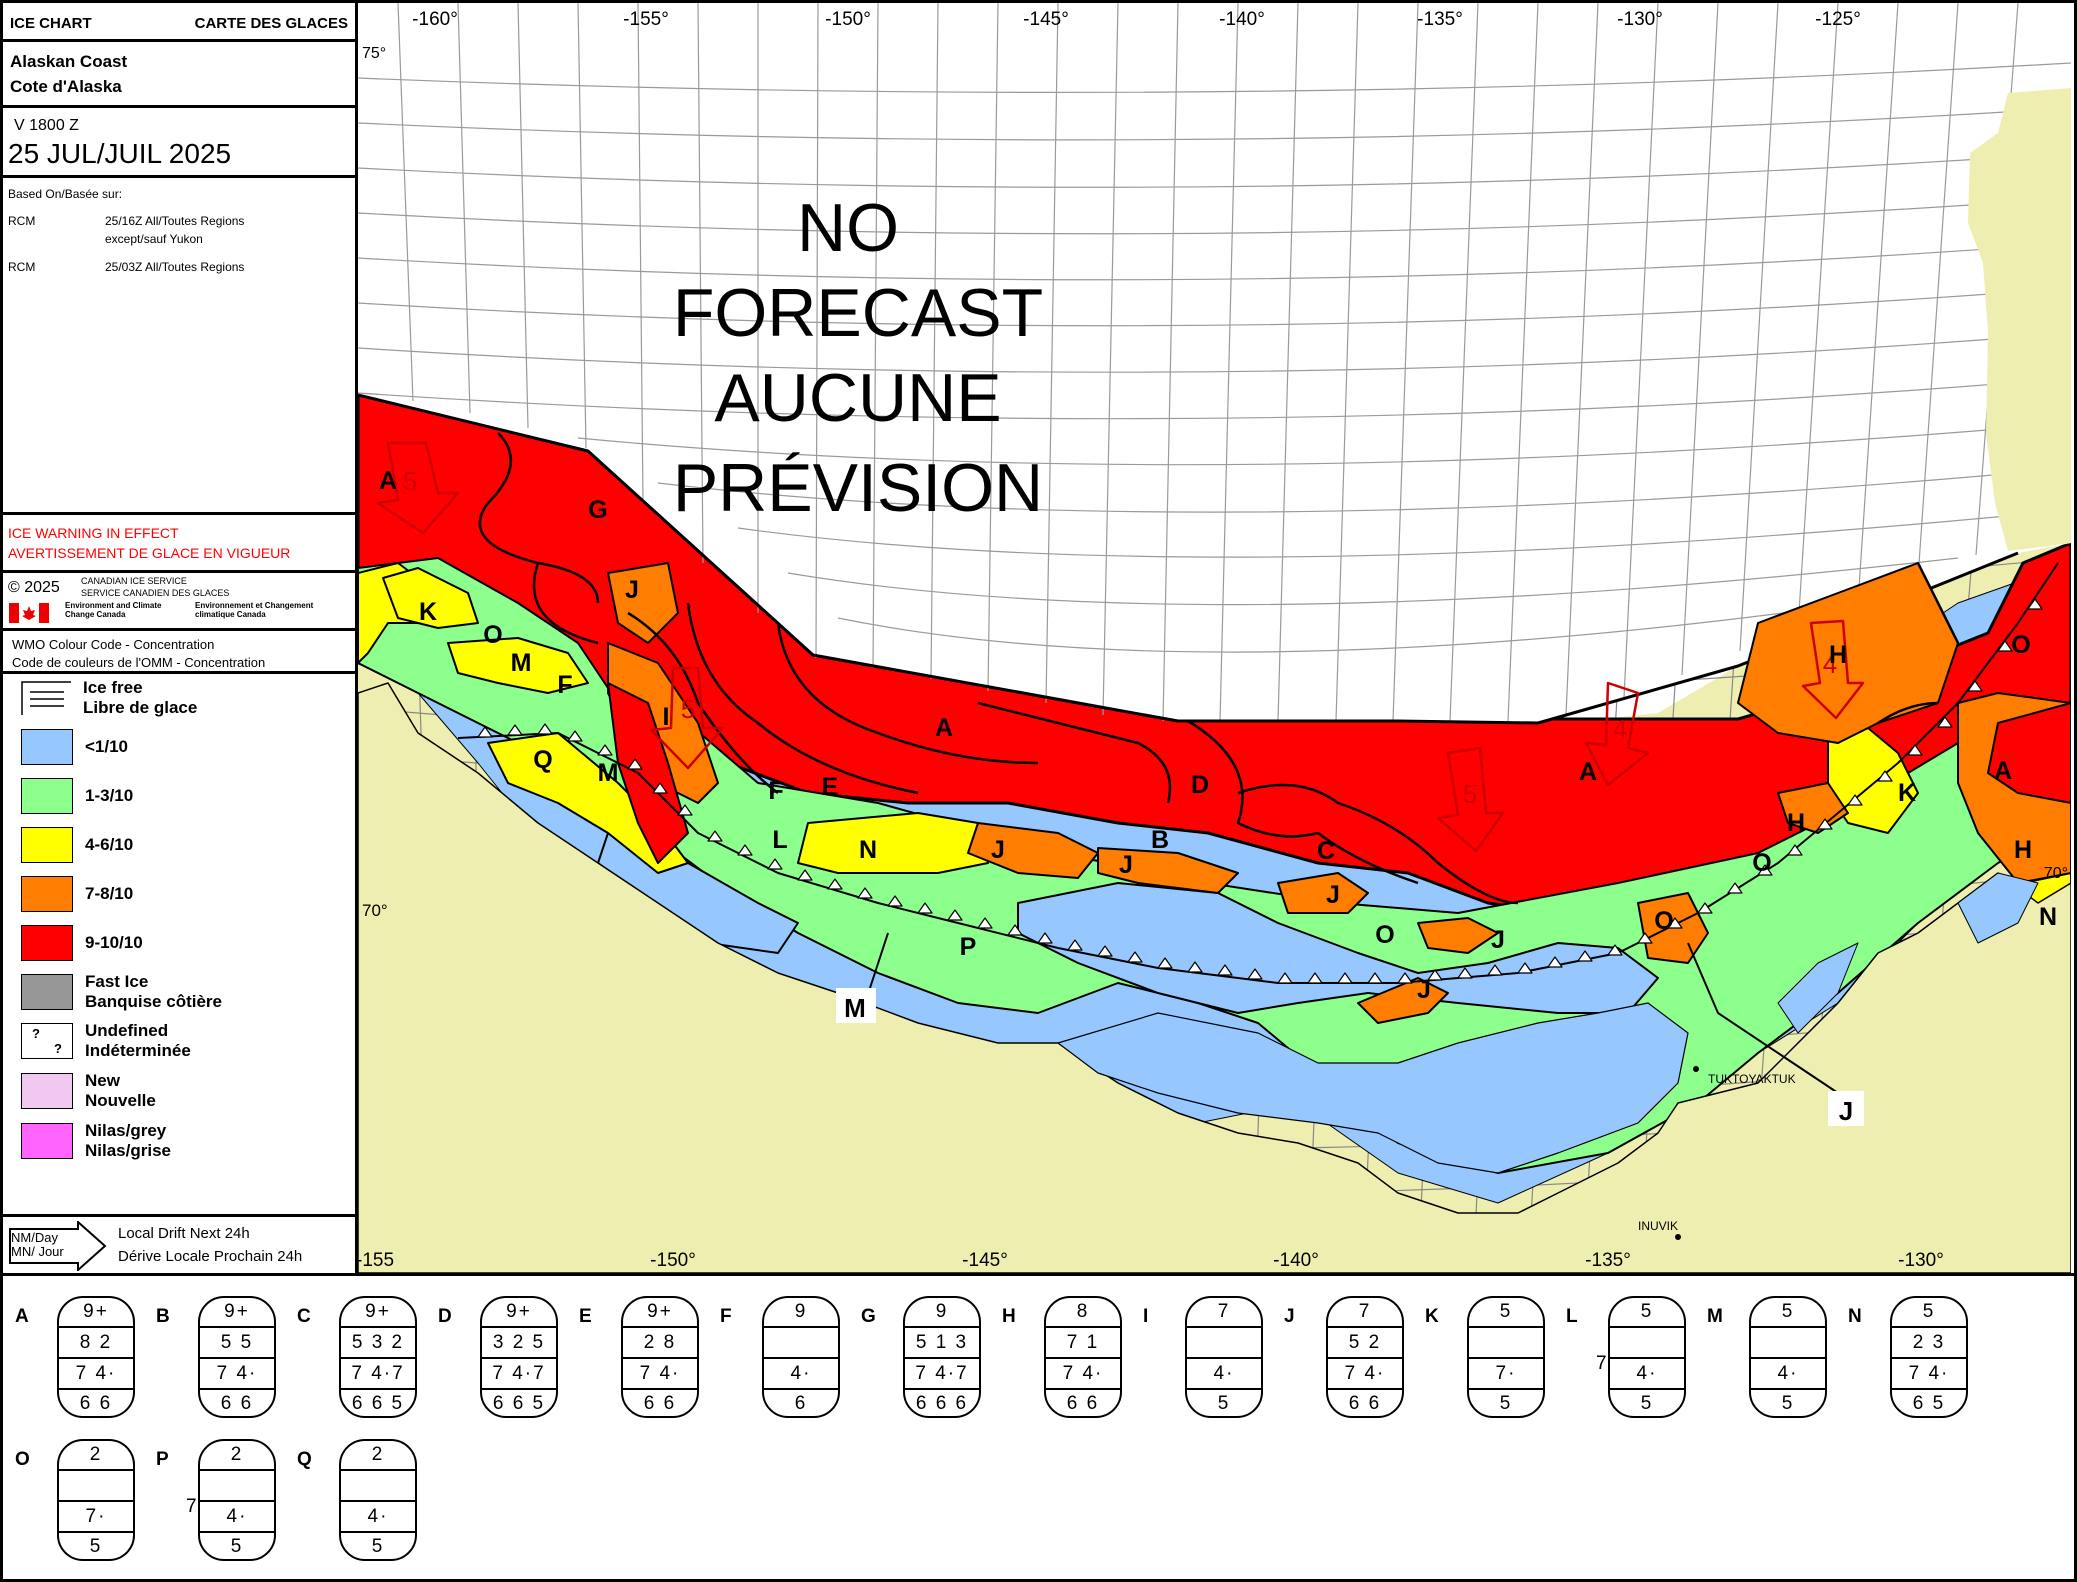 This screenshot has width=2077, height=1582. Describe the element at coordinates (34, 1237) in the screenshot. I see `drift-arrow-top: NM/Day` at that location.